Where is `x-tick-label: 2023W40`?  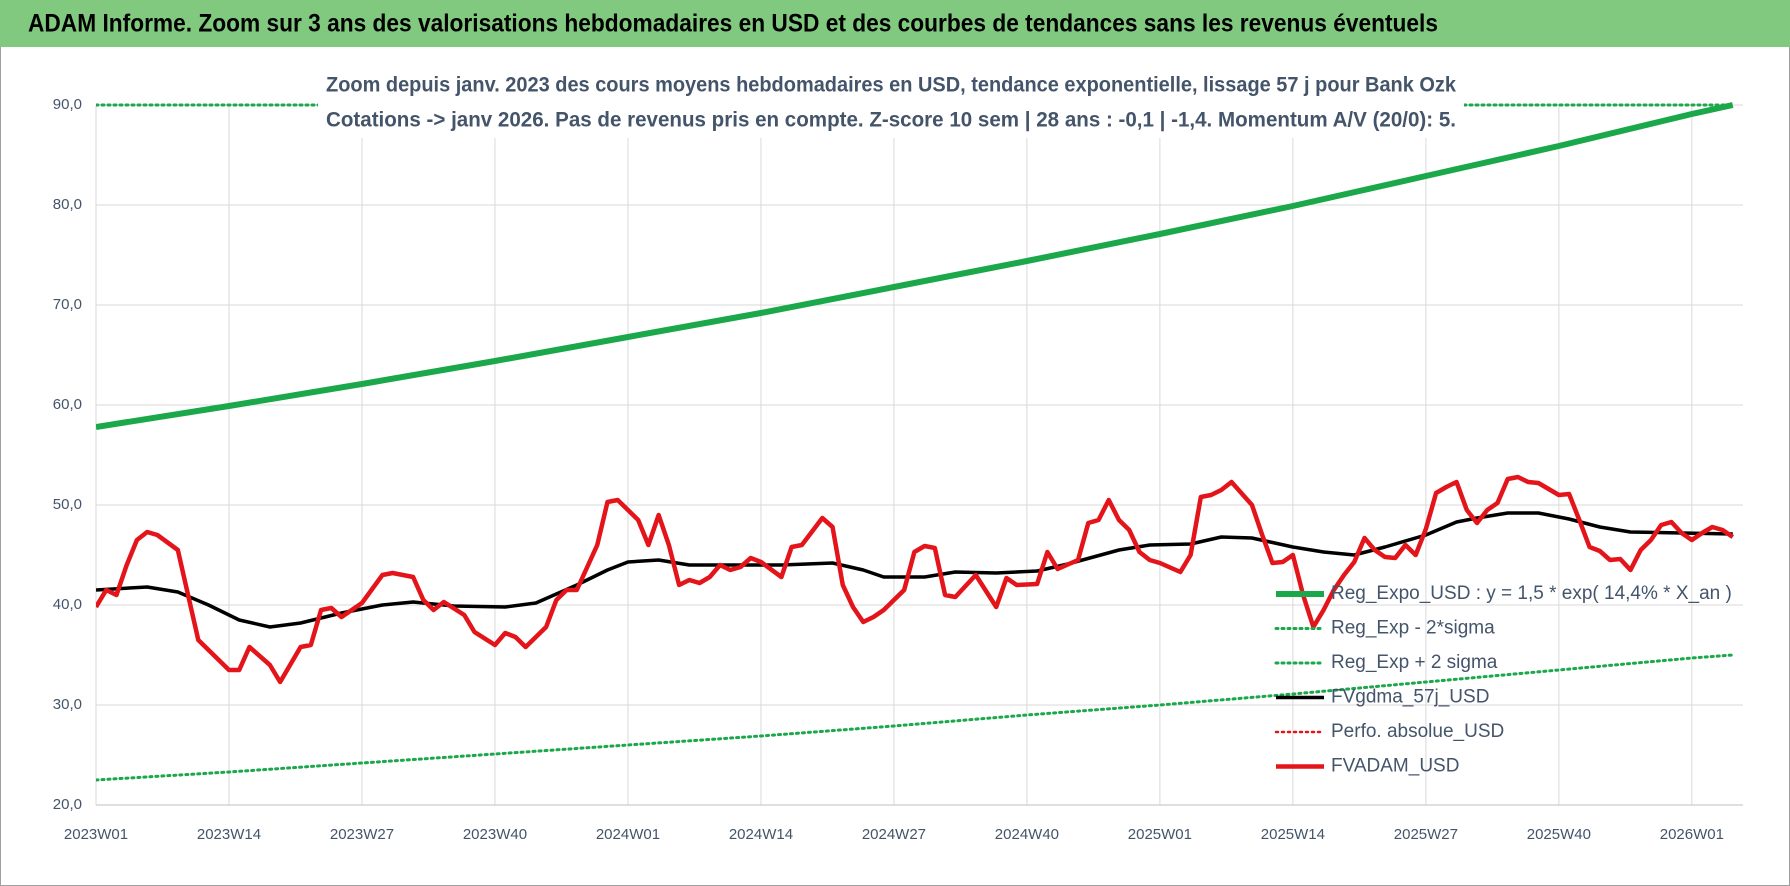 x-tick-label: 2023W40 is located at coordinates (495, 834).